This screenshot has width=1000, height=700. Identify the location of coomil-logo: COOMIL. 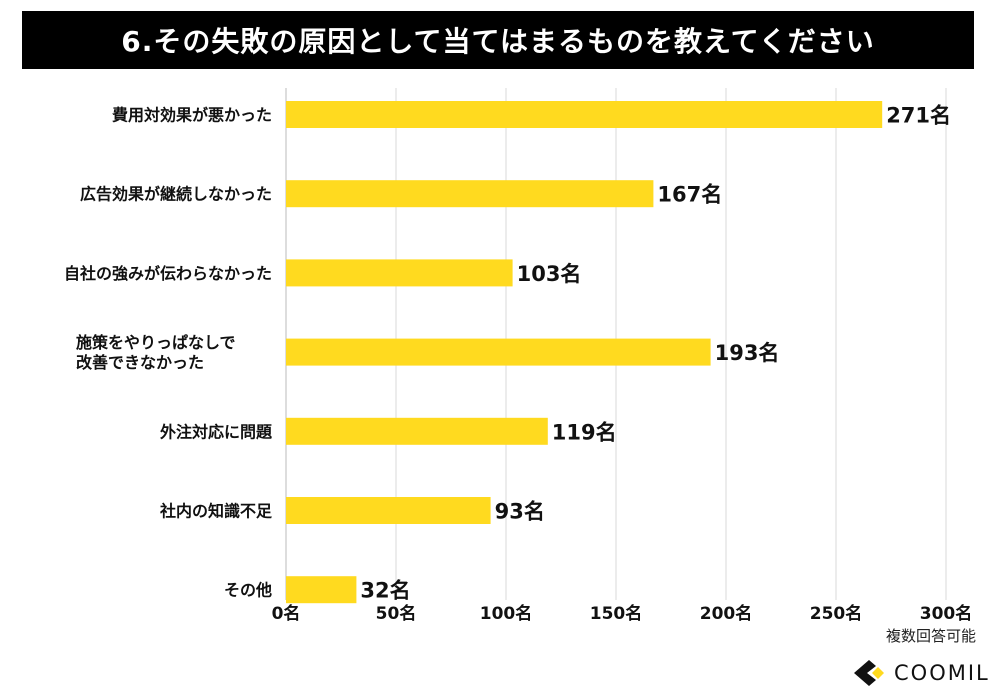
(921, 673).